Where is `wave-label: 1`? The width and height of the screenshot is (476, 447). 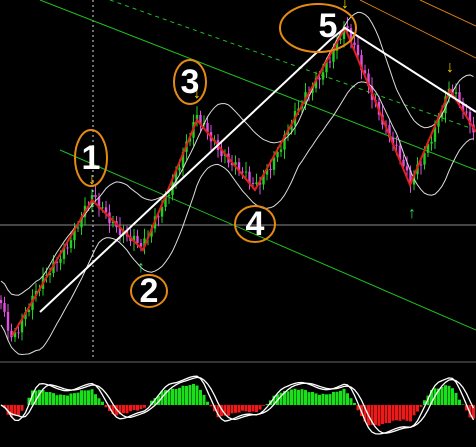 wave-label: 1 is located at coordinates (91, 158).